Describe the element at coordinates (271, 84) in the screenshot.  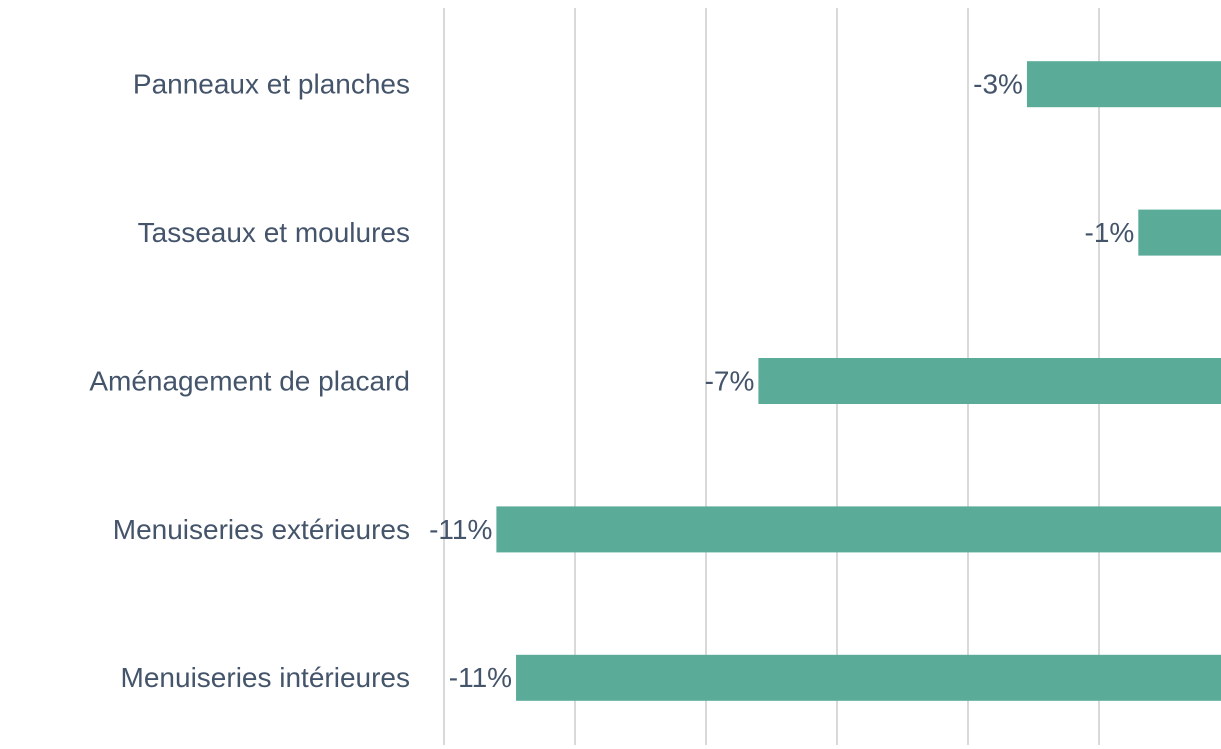
I see `category-label: Panneaux et planches` at that location.